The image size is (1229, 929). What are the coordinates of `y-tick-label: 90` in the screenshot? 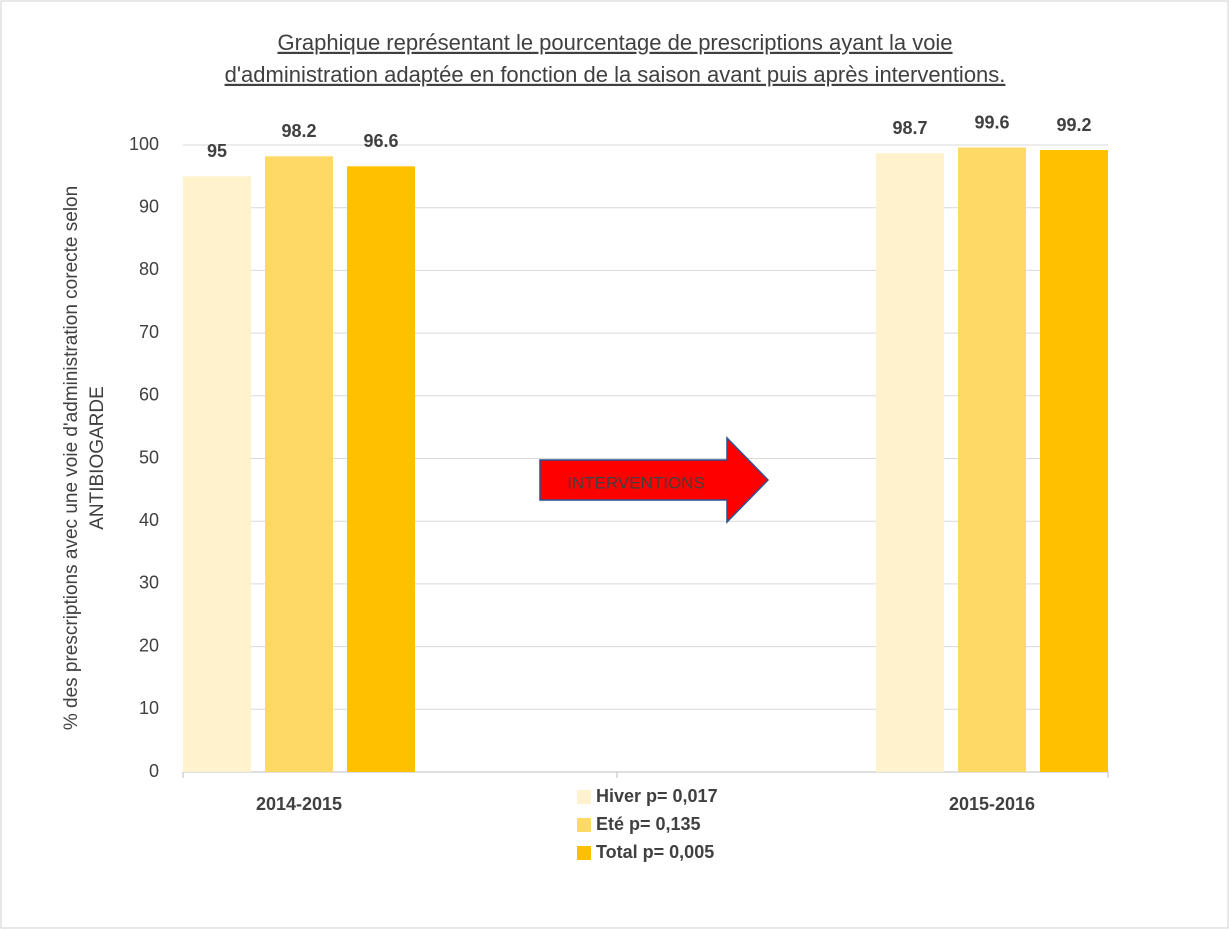 It's located at (149, 206).